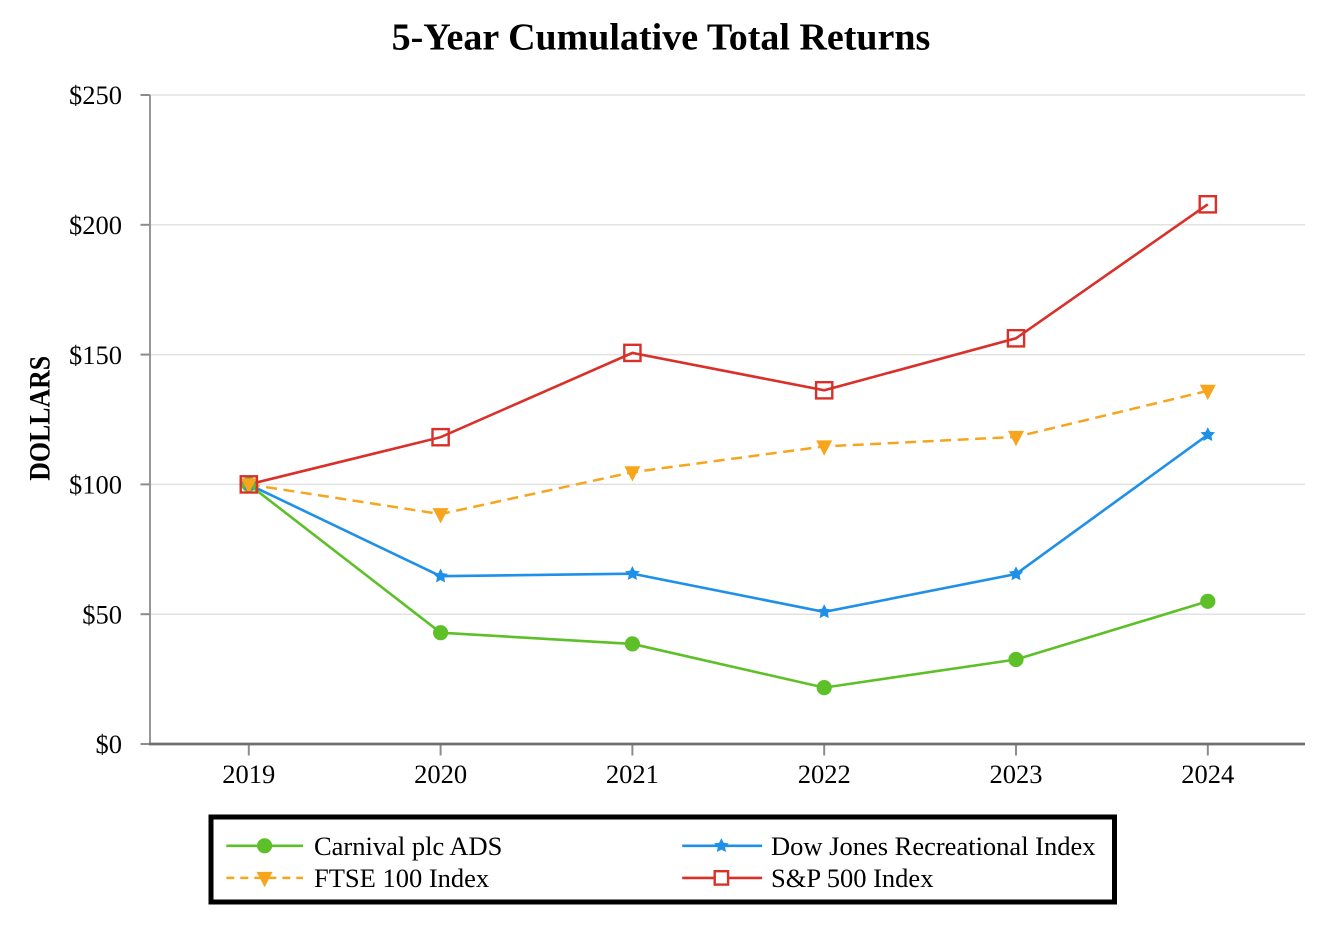 The height and width of the screenshot is (927, 1324). I want to click on svg-text: 2019, so click(248, 774).